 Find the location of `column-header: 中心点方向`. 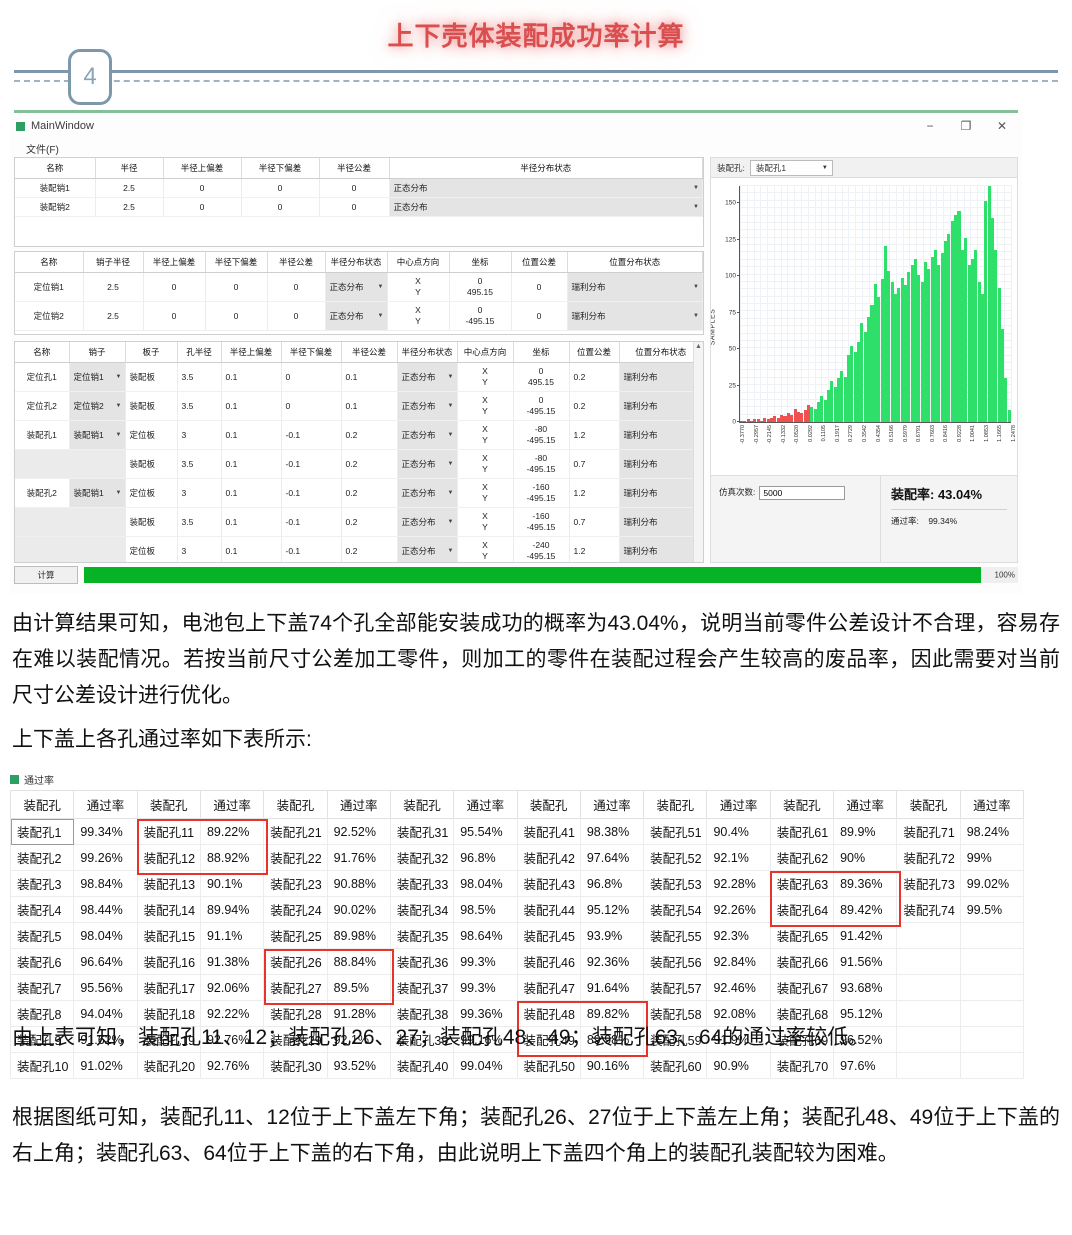

column-header: 中心点方向 is located at coordinates (485, 352).